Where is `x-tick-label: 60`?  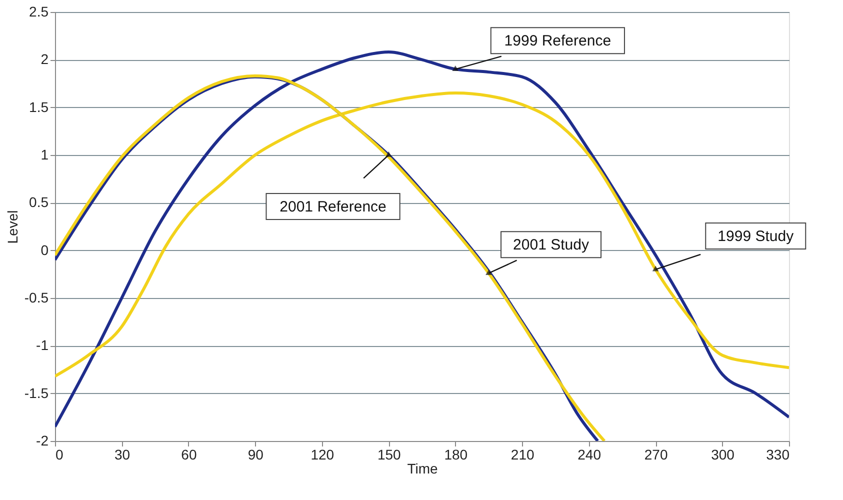 x-tick-label: 60 is located at coordinates (189, 454).